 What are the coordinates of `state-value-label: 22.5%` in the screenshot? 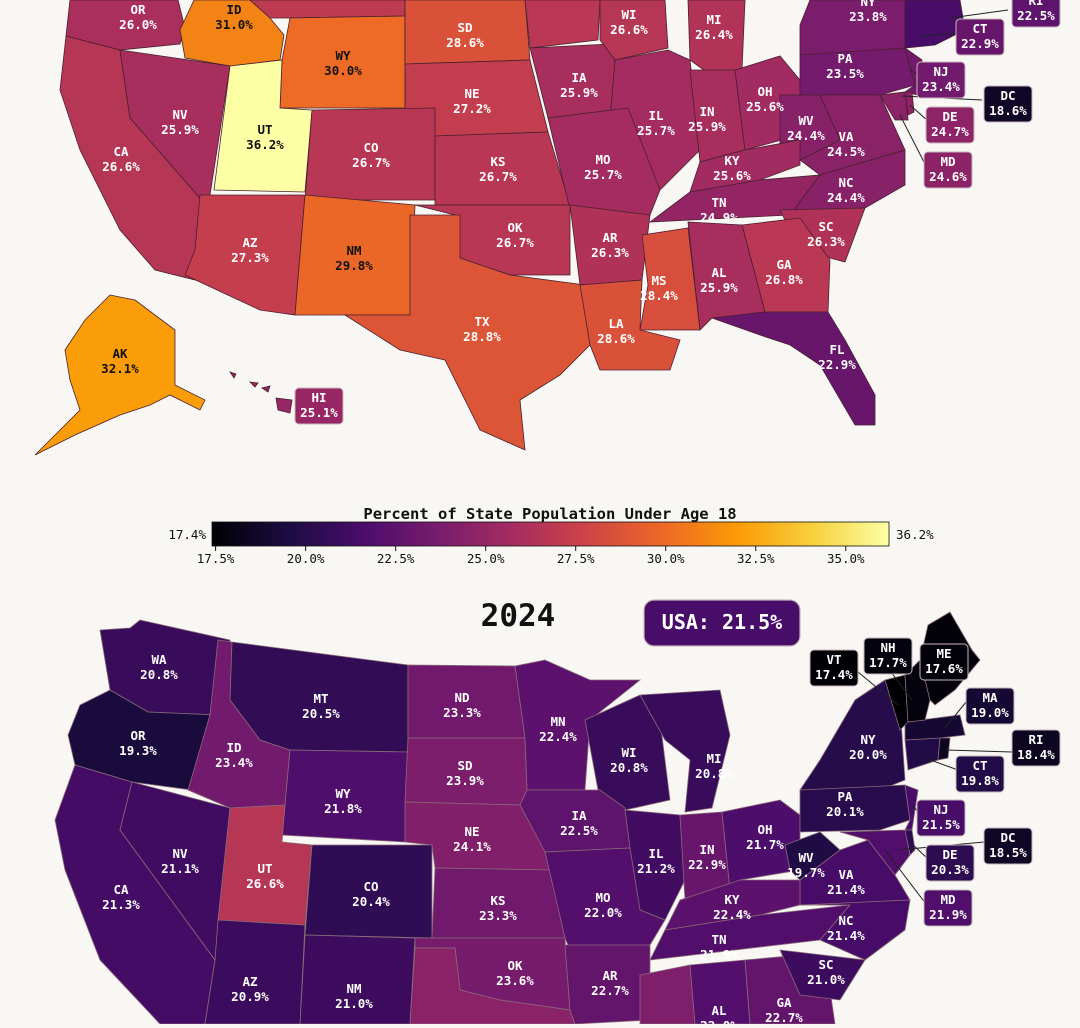 It's located at (579, 830).